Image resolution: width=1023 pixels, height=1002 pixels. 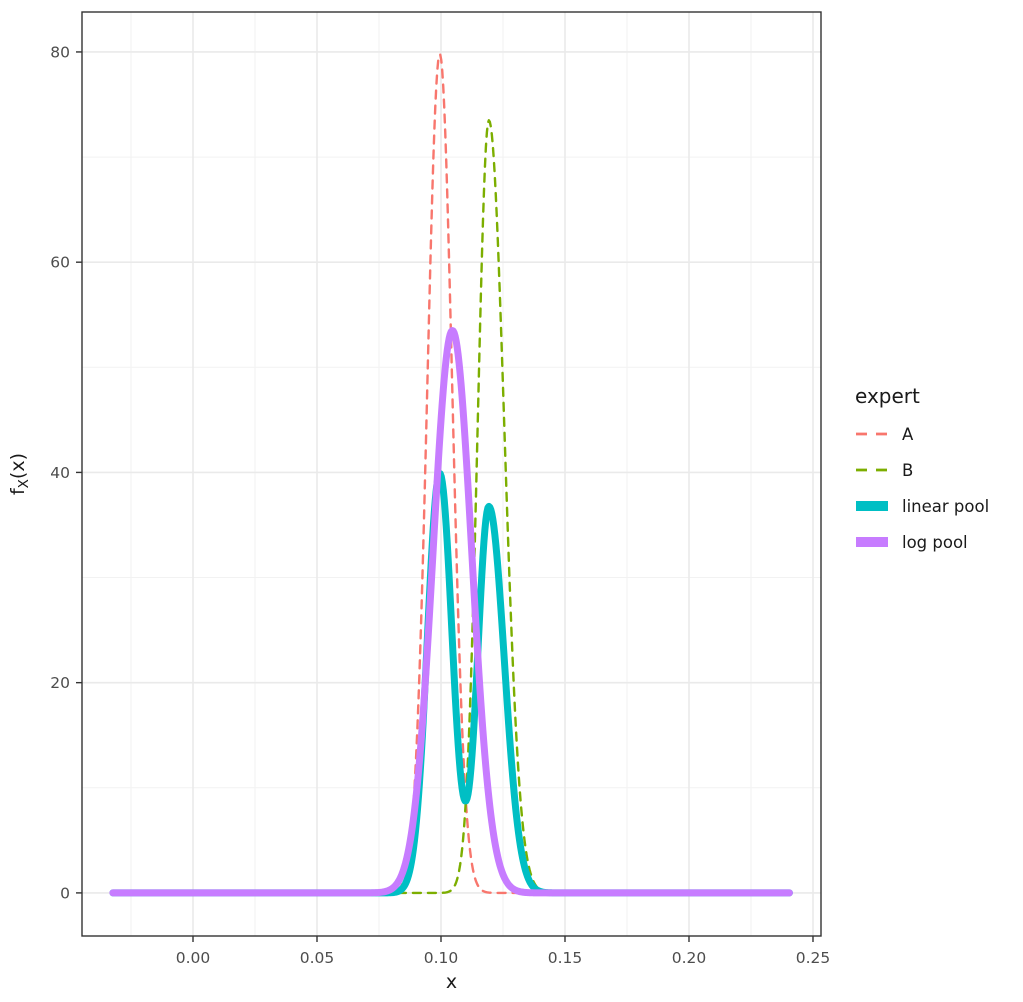 I want to click on x-tick-labels: 0.00 0.05 0.10 0.15 0.20 0.25, so click(x=503, y=958).